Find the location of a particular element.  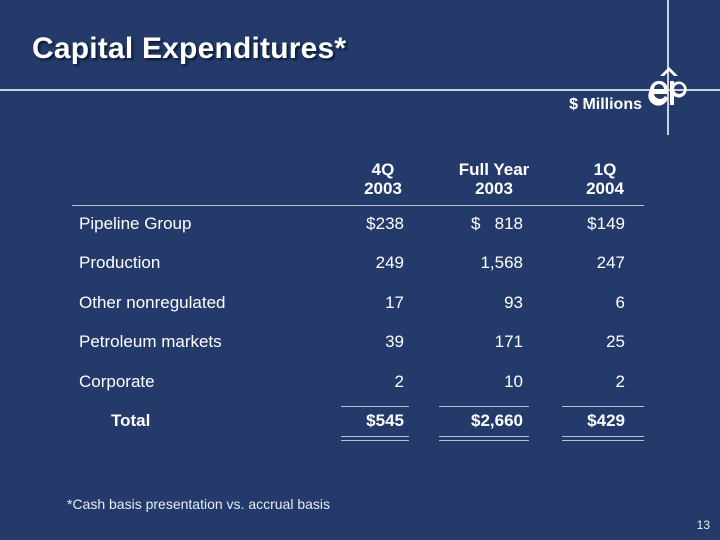

cell-1q-2004: 2 is located at coordinates (620, 381).